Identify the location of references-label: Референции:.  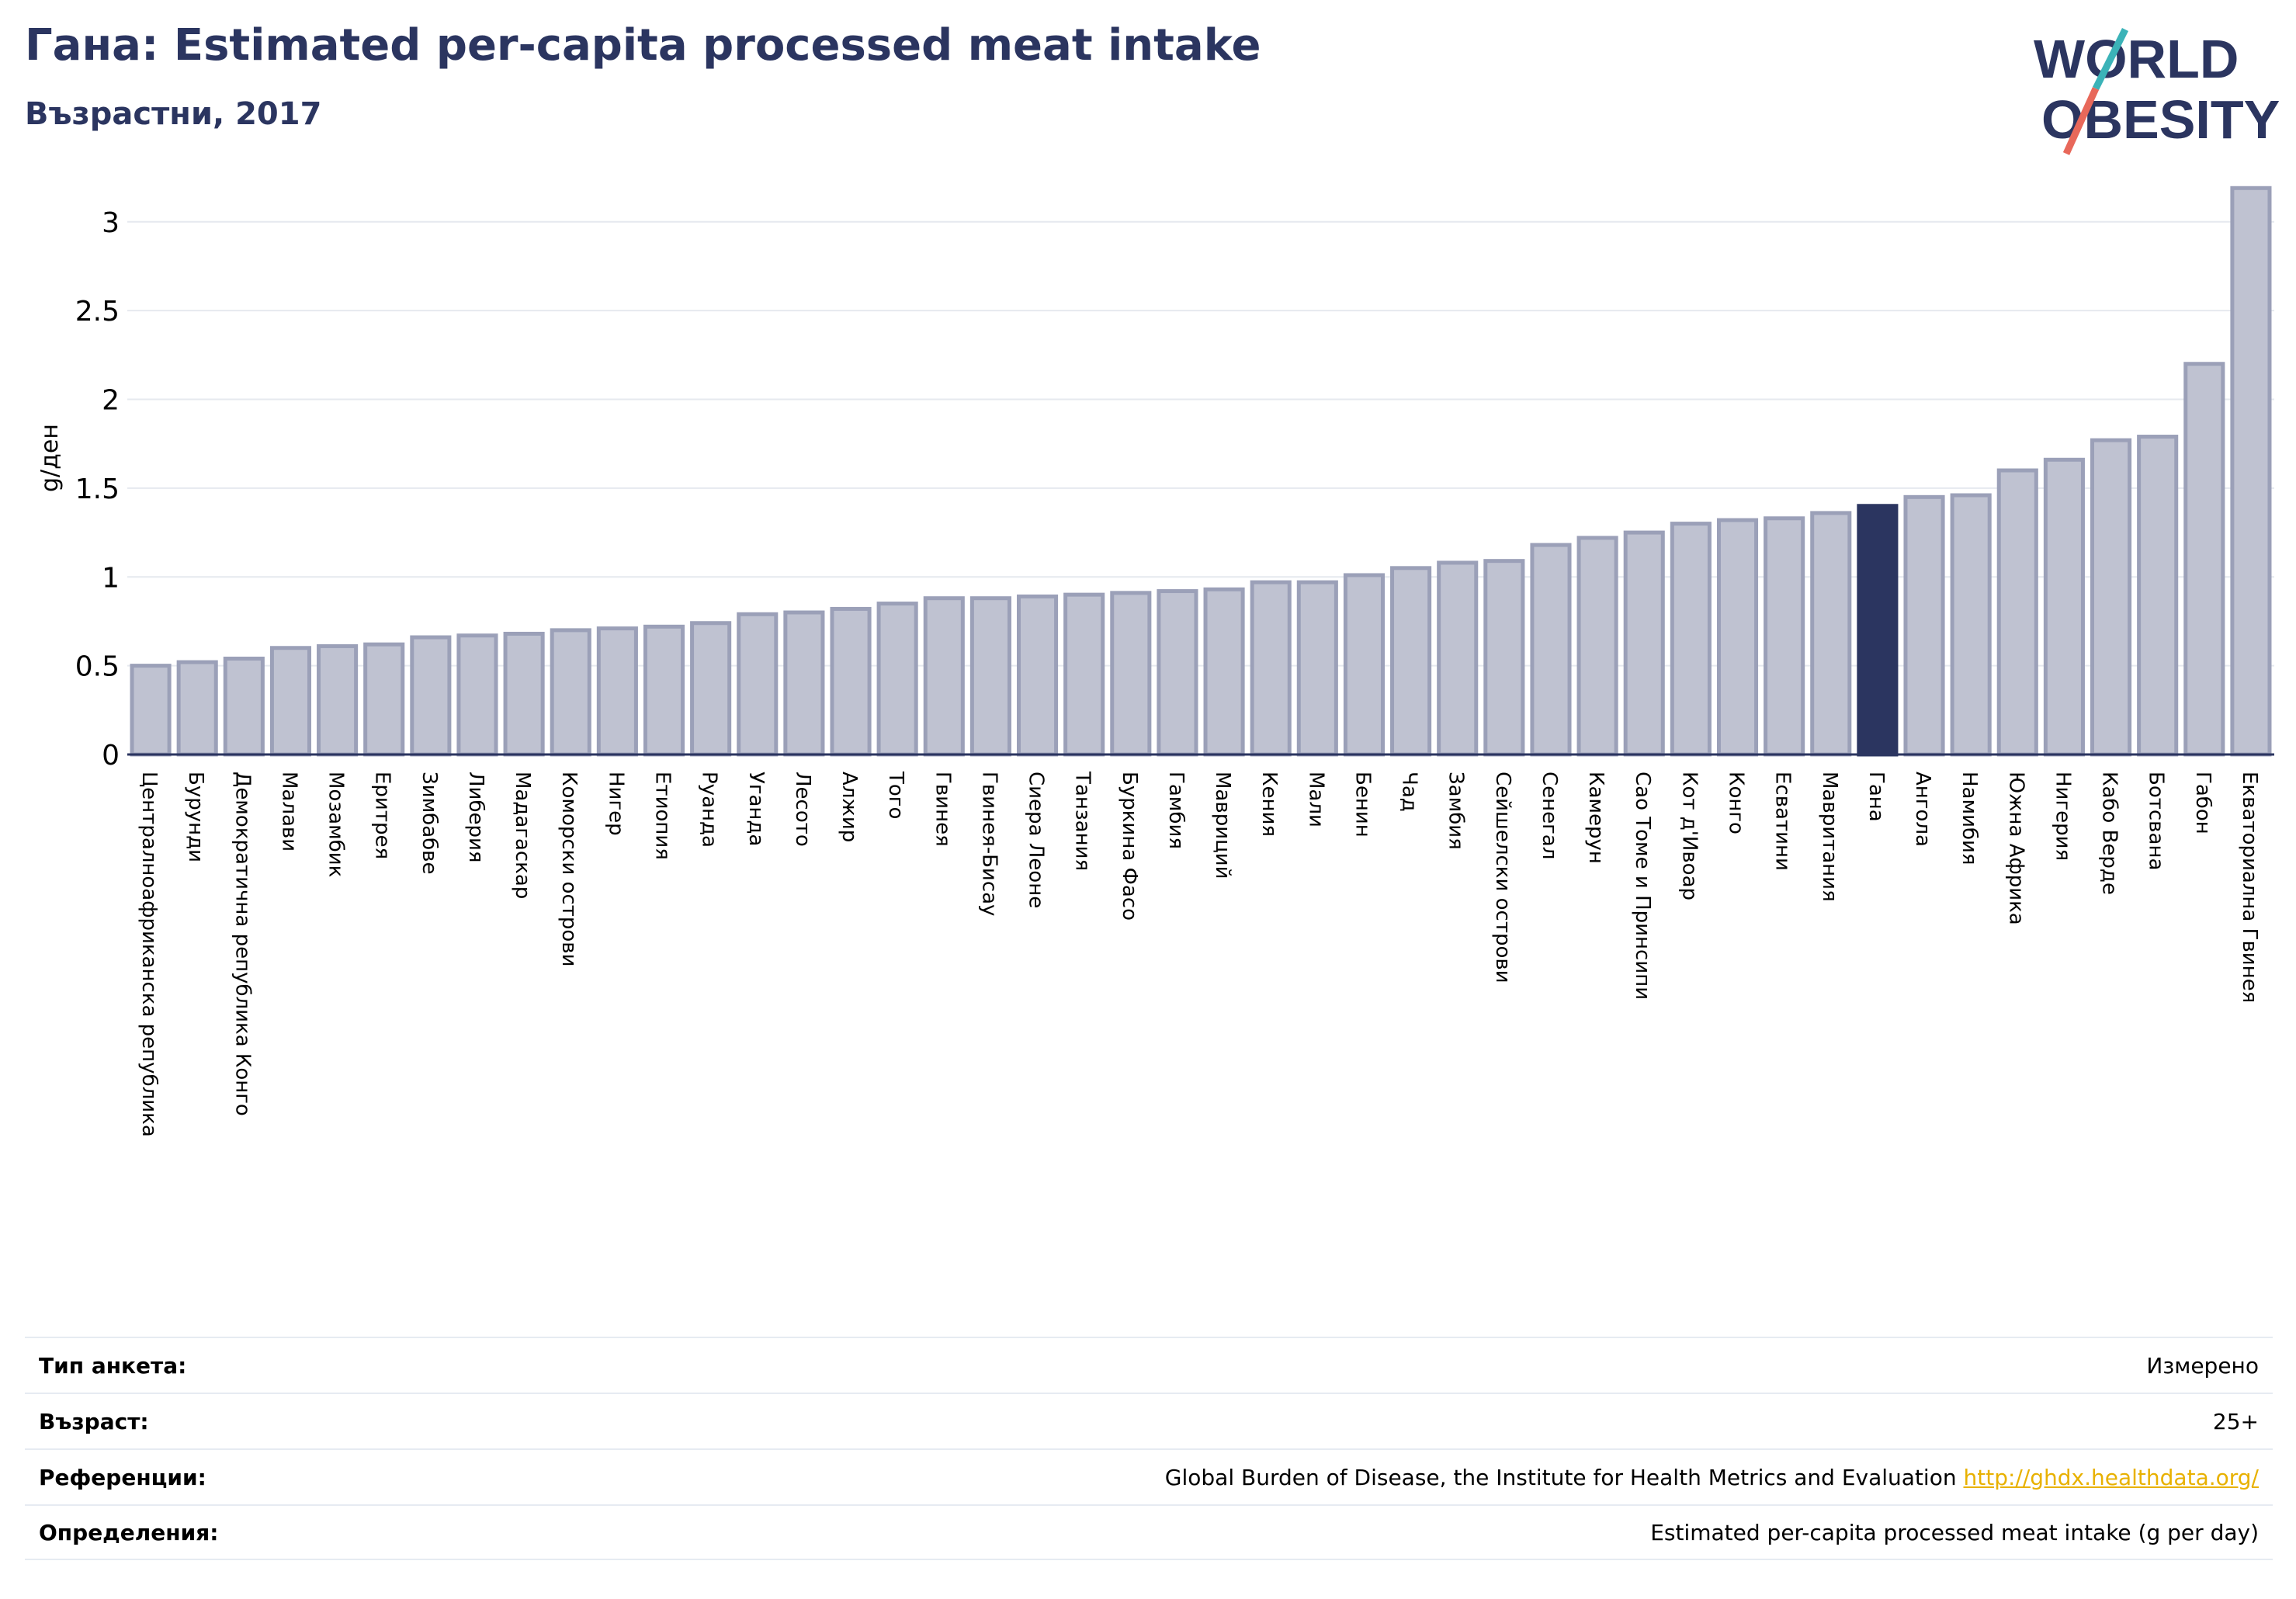
(122, 1477).